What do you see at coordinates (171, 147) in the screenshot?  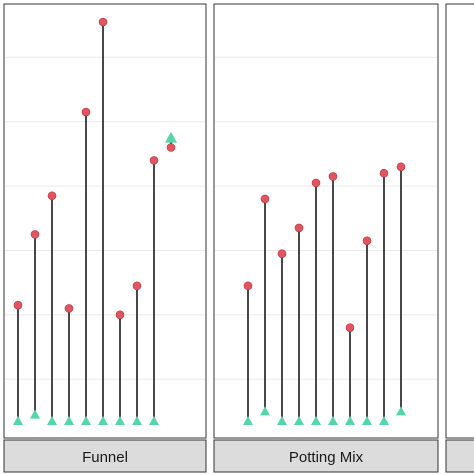 I see `extra-end-point` at bounding box center [171, 147].